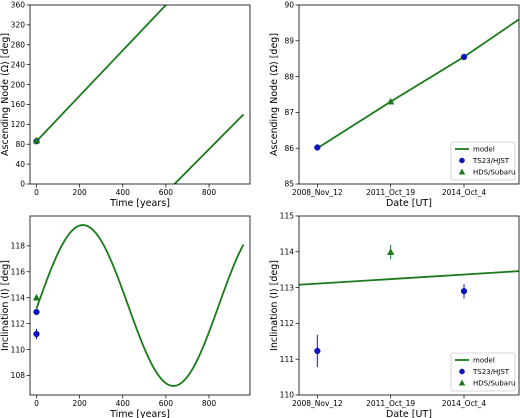  I want to click on y-tick-label: 0, so click(22, 184).